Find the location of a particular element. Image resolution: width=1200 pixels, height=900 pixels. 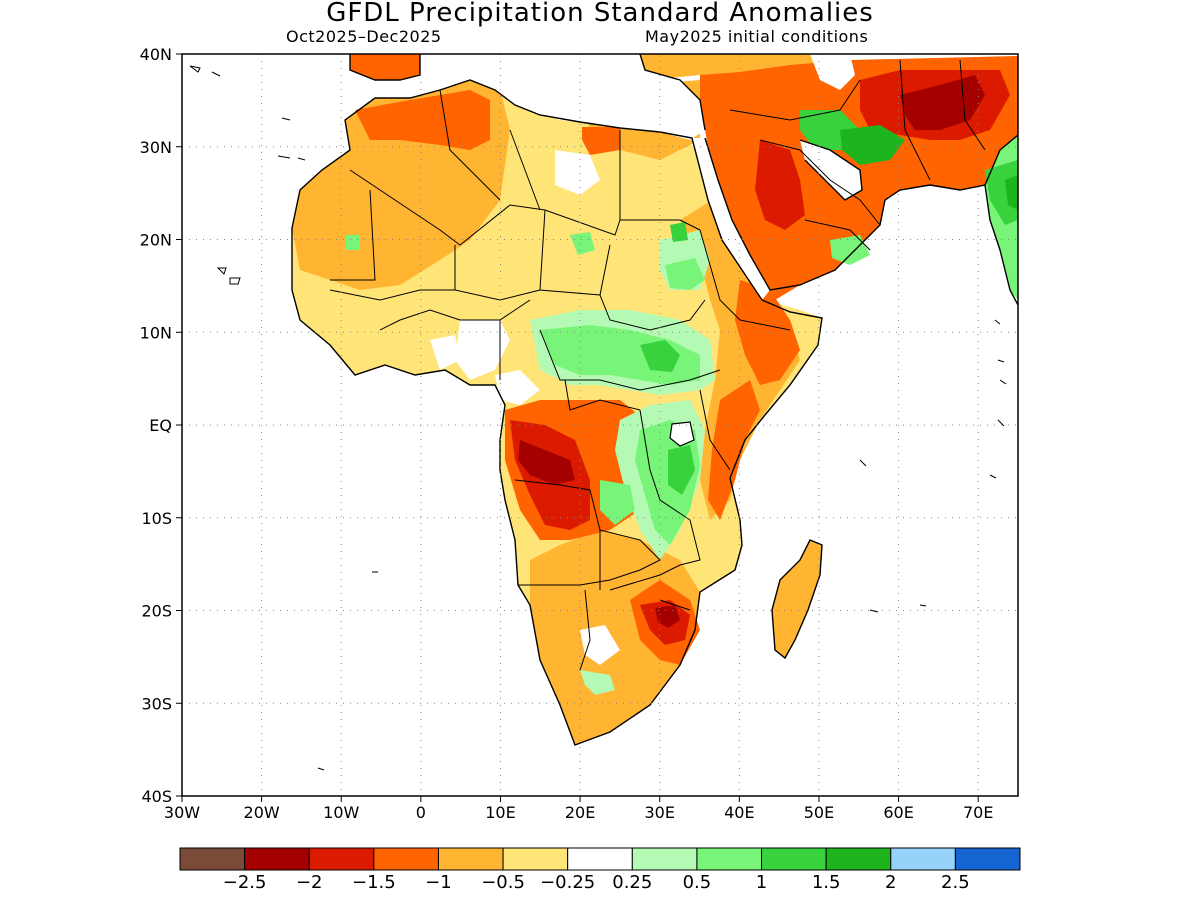

y-axis: 40N 30N 20N 10N EQ 10S 20S 30S 40S is located at coordinates (161, 425).